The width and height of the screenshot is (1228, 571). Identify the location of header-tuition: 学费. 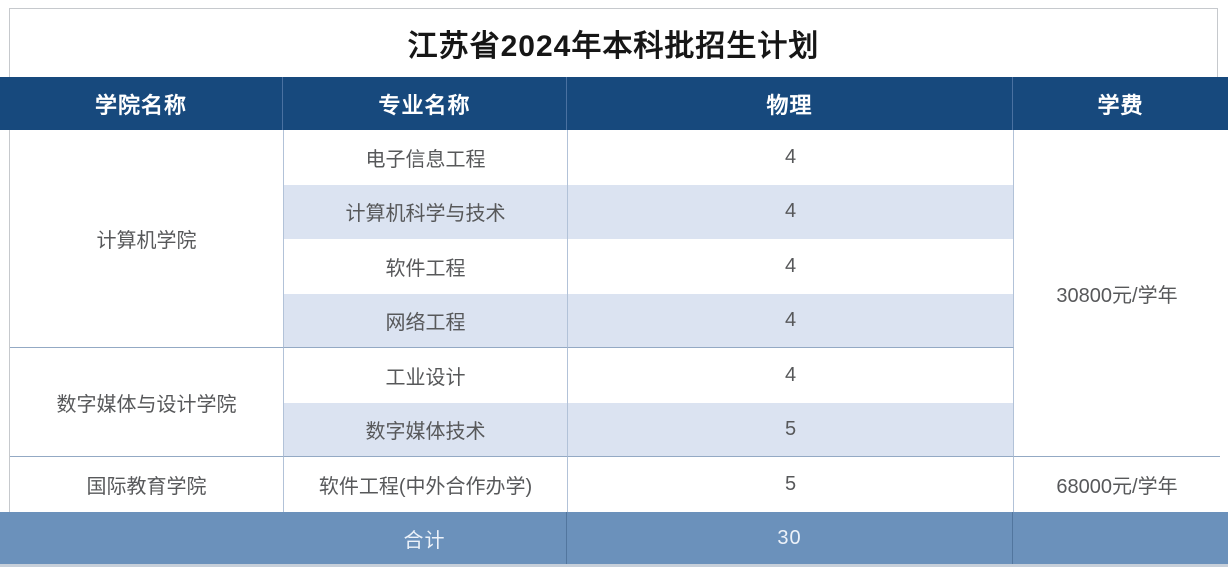
(1120, 105).